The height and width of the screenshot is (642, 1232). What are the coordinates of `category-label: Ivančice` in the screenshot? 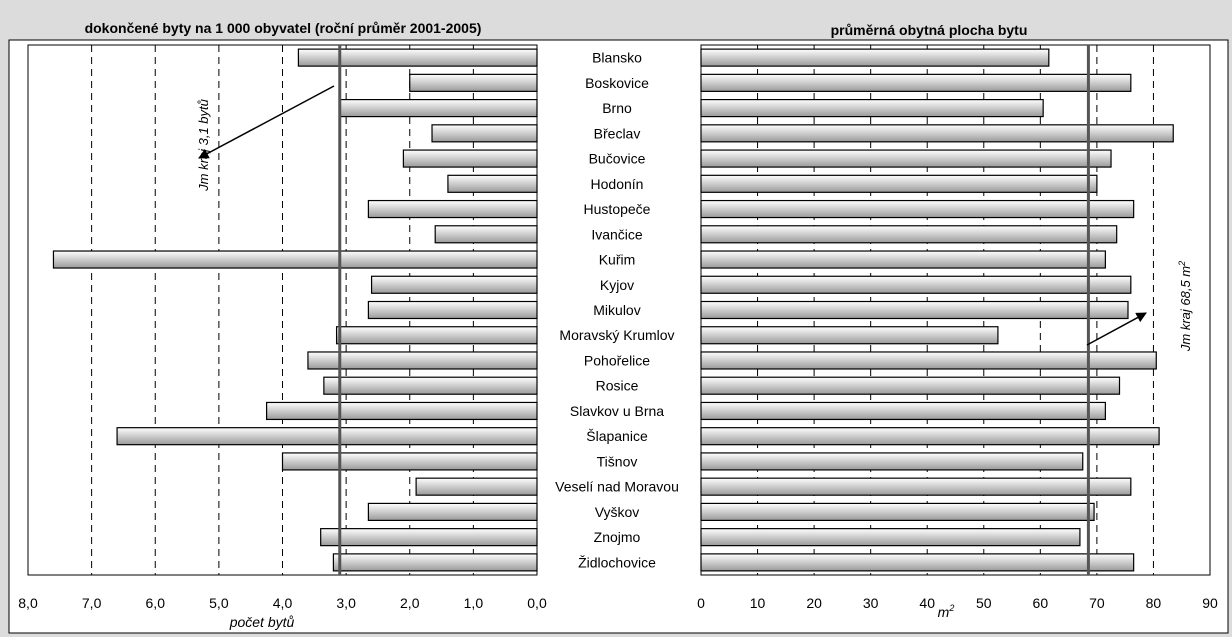 It's located at (617, 234).